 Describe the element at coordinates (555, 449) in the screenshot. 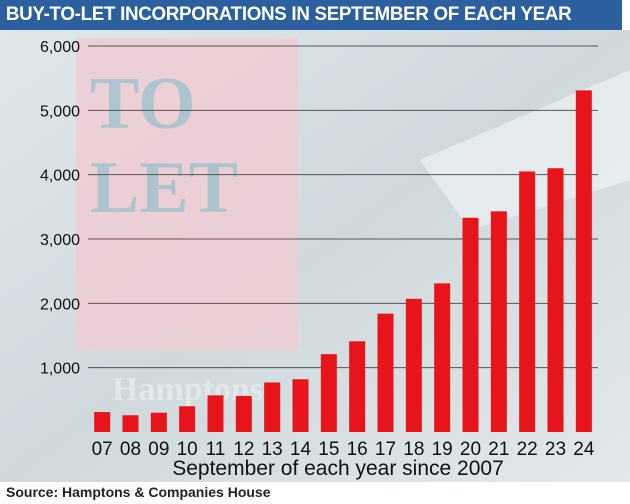

I see `x-tick-label: 23` at that location.